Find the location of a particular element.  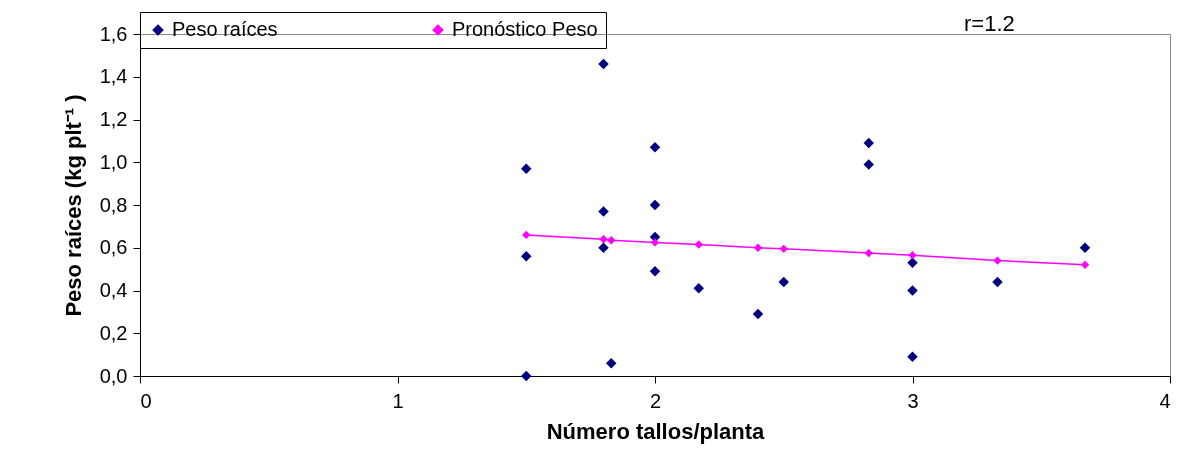

x-axis-title: Número tallos/planta is located at coordinates (656, 431).